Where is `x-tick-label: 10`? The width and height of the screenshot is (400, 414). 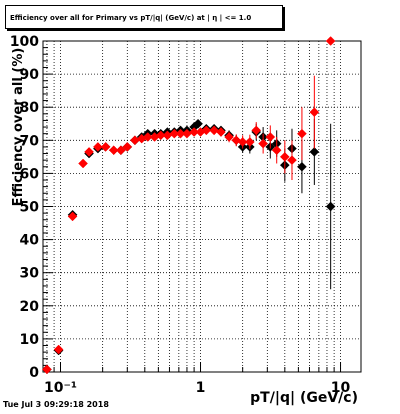 x-tick-label: 10 is located at coordinates (341, 388).